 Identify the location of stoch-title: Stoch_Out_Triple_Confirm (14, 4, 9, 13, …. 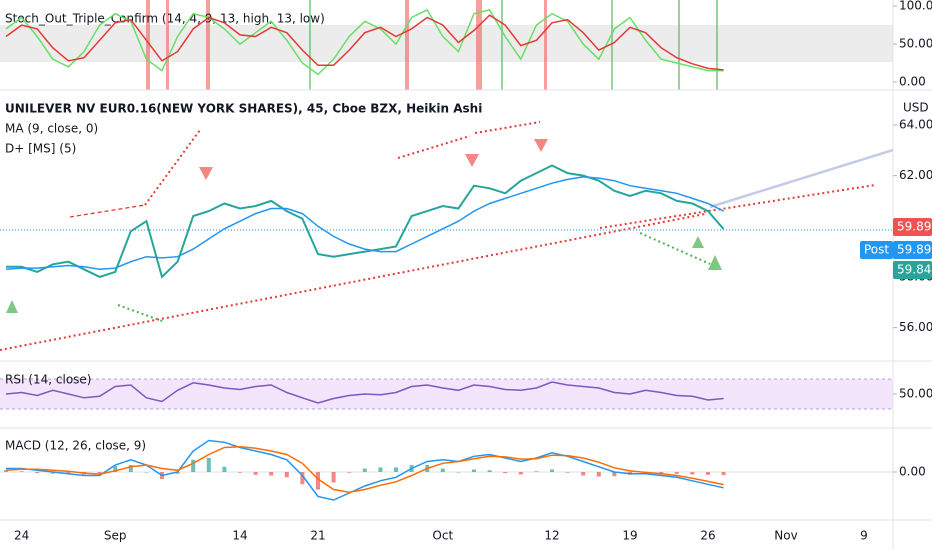
(165, 19).